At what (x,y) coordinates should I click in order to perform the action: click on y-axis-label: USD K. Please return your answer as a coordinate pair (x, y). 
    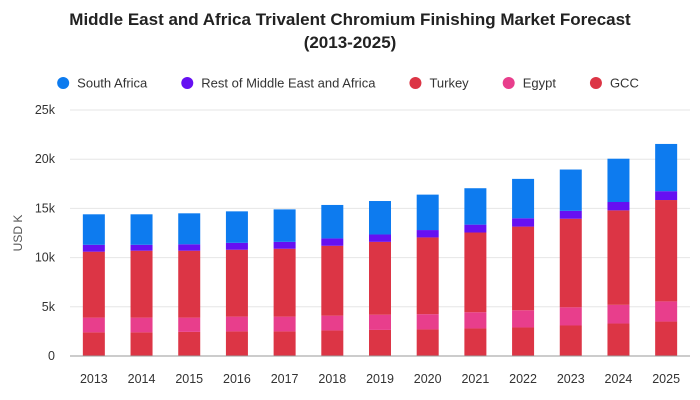
    Looking at the image, I should click on (18, 233).